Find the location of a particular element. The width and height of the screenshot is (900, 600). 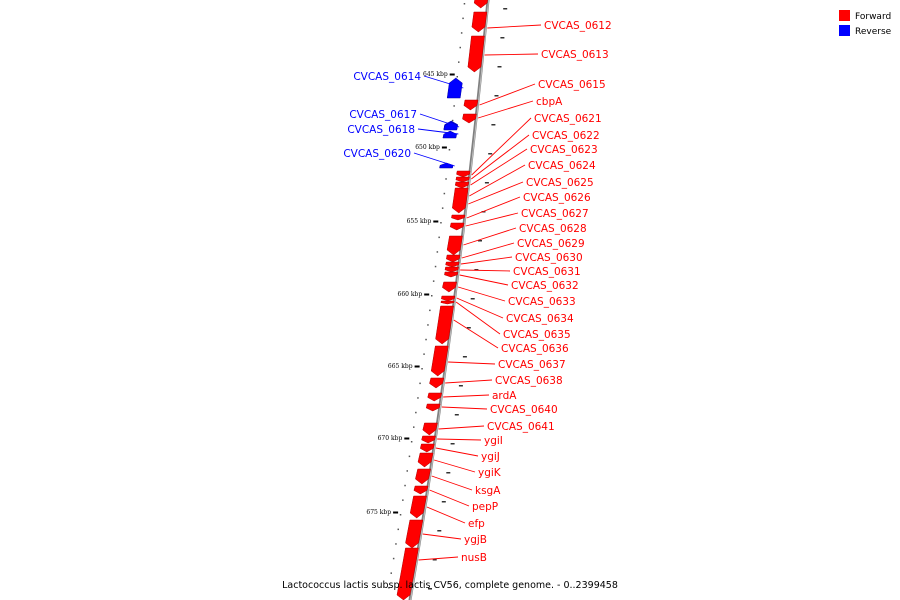

genome-backbone is located at coordinates (449, 300).